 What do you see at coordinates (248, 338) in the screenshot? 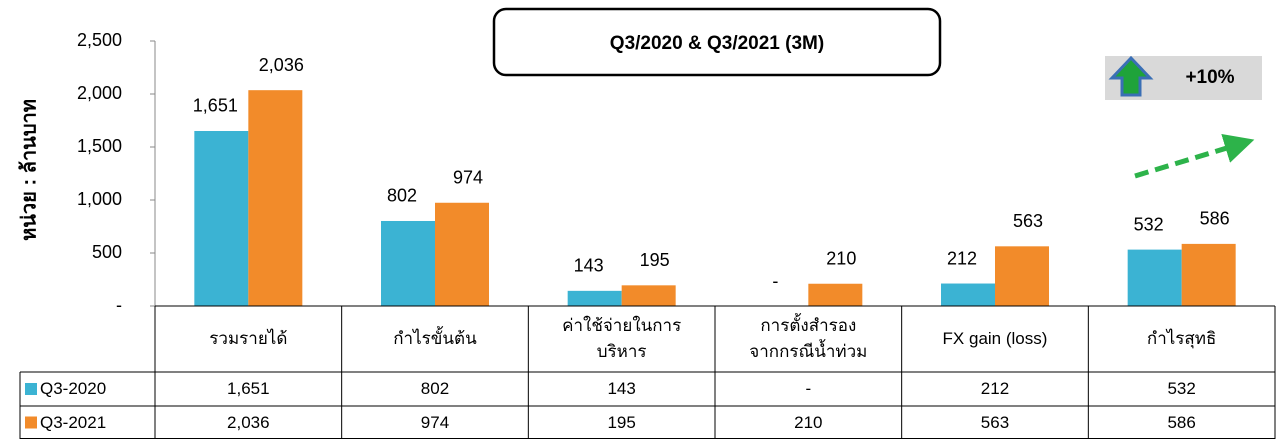
I see `category-label: รวมรายได้` at bounding box center [248, 338].